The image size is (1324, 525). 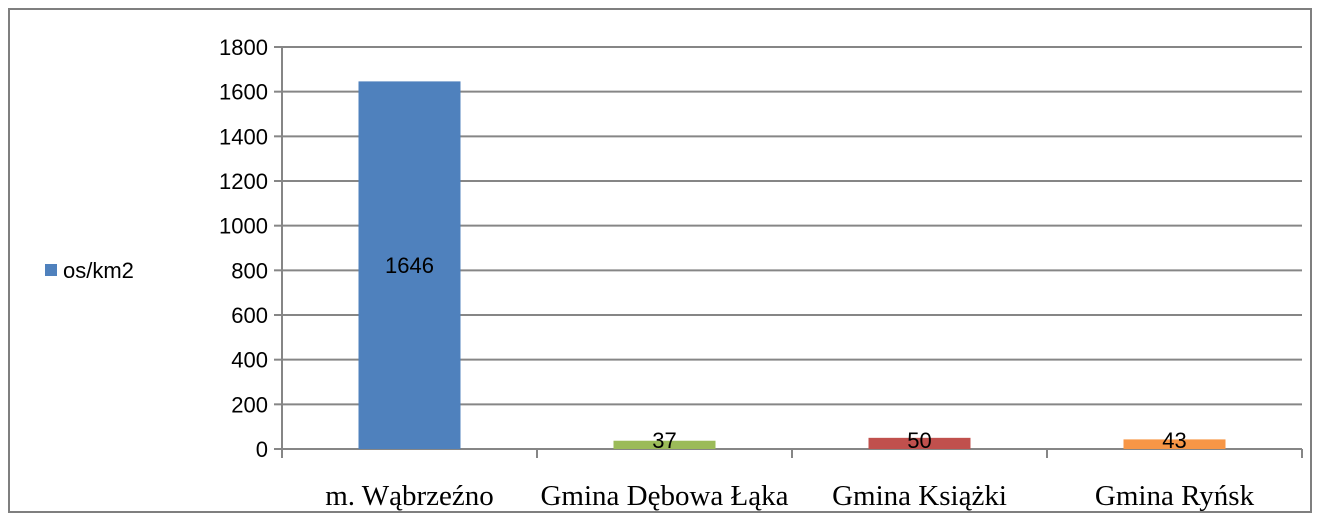 I want to click on y-tick-label: 600, so click(x=249, y=315).